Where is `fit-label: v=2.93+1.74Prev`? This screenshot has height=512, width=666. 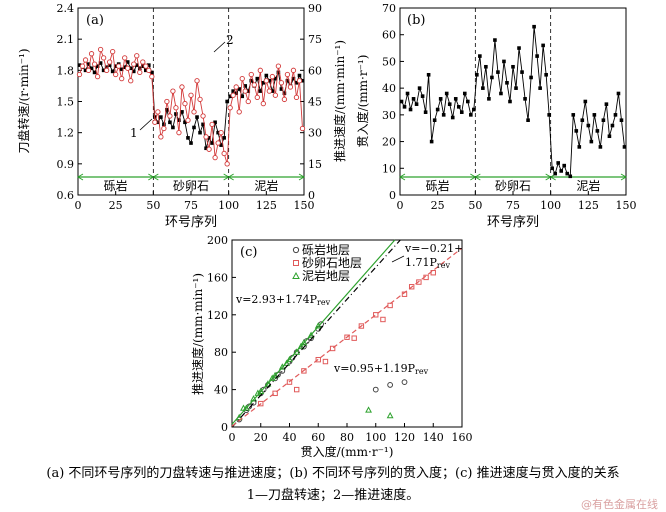 fit-label: v=2.93+1.74Prev is located at coordinates (283, 300).